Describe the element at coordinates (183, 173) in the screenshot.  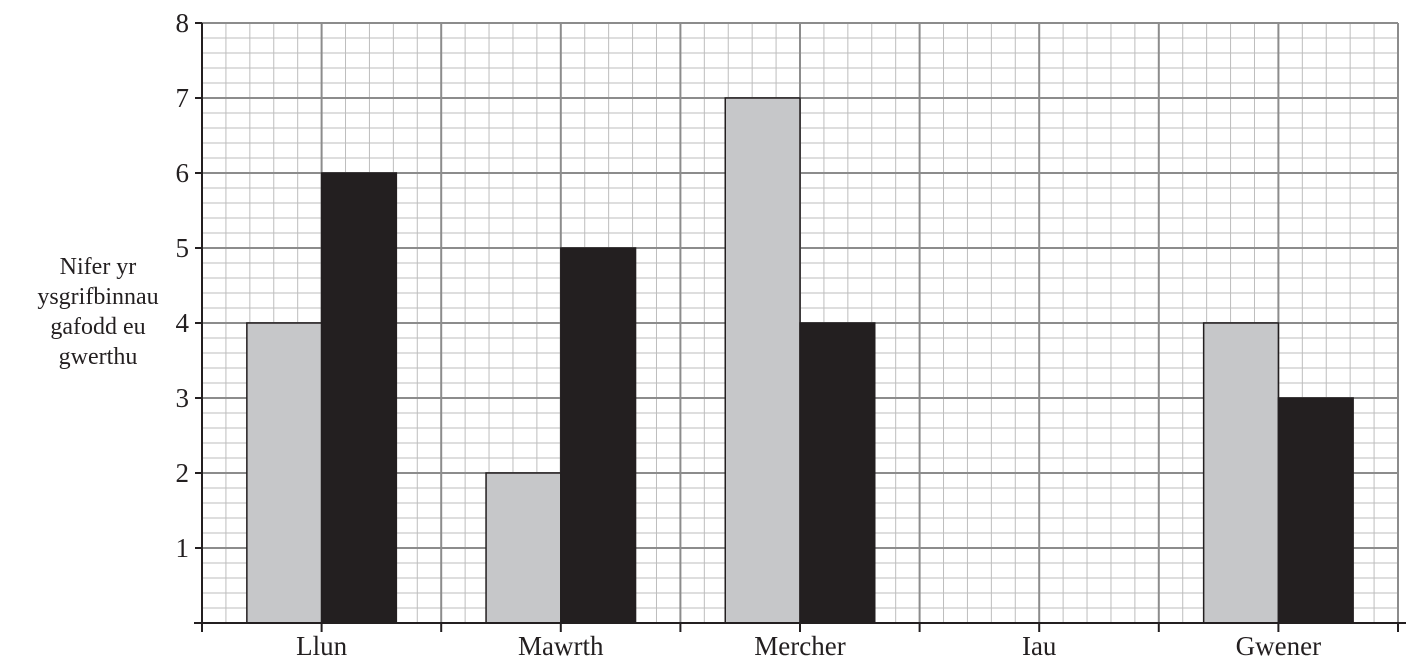
I see `y-tick-label: 6` at that location.